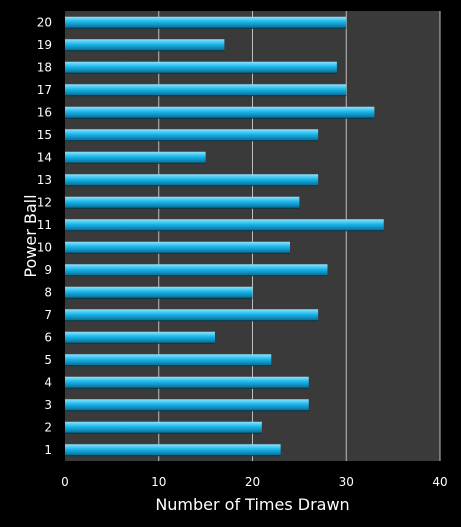 This screenshot has height=527, width=461. What do you see at coordinates (48, 315) in the screenshot?
I see `y-tick-label: 7` at bounding box center [48, 315].